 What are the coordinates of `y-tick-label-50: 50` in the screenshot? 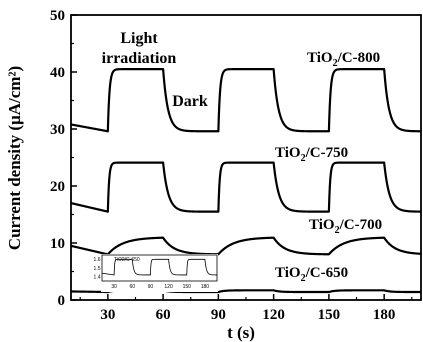 It's located at (57, 16).